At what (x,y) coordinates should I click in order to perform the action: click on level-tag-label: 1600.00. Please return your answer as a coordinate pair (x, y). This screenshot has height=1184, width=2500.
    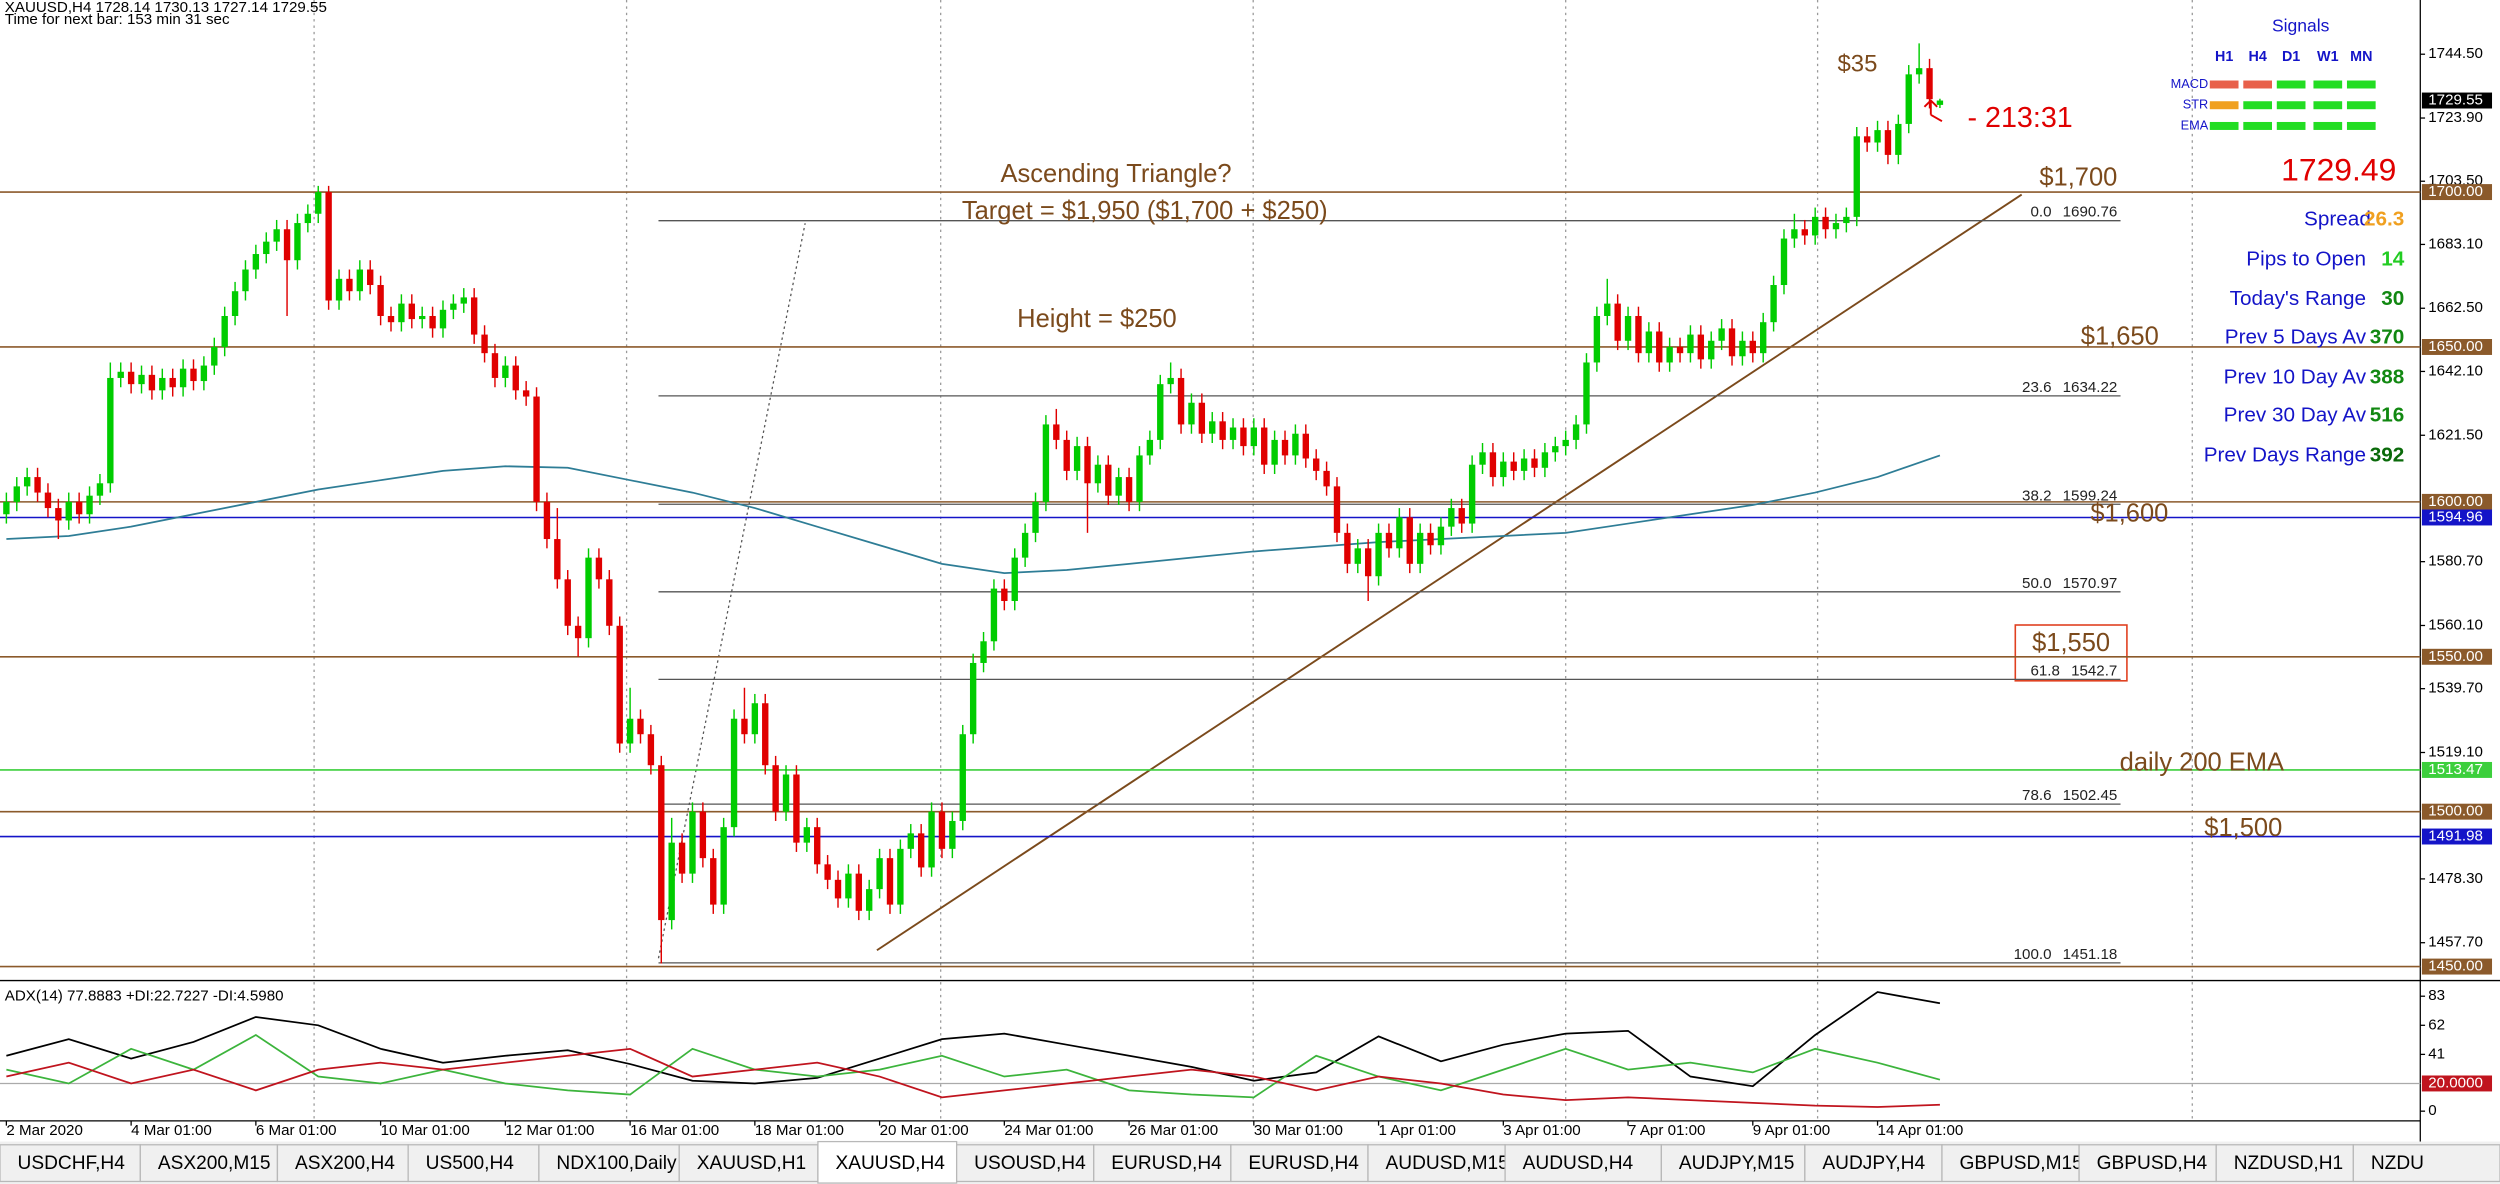
    Looking at the image, I should click on (2455, 501).